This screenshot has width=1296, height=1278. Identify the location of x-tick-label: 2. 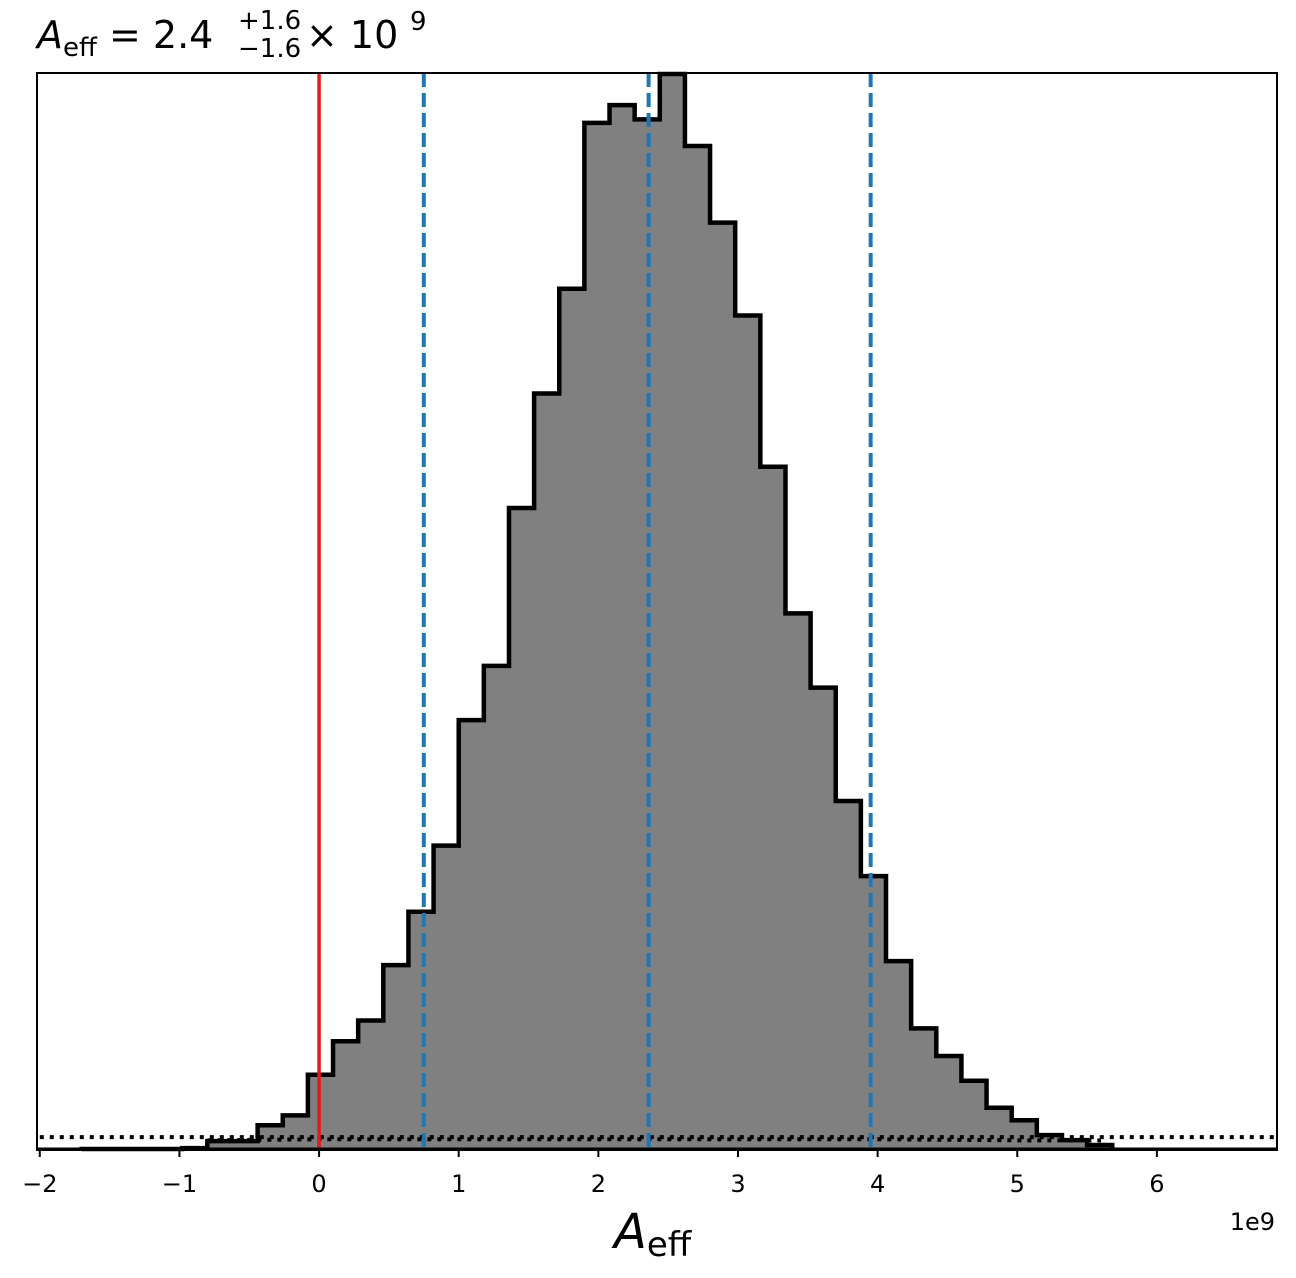
(598, 1184).